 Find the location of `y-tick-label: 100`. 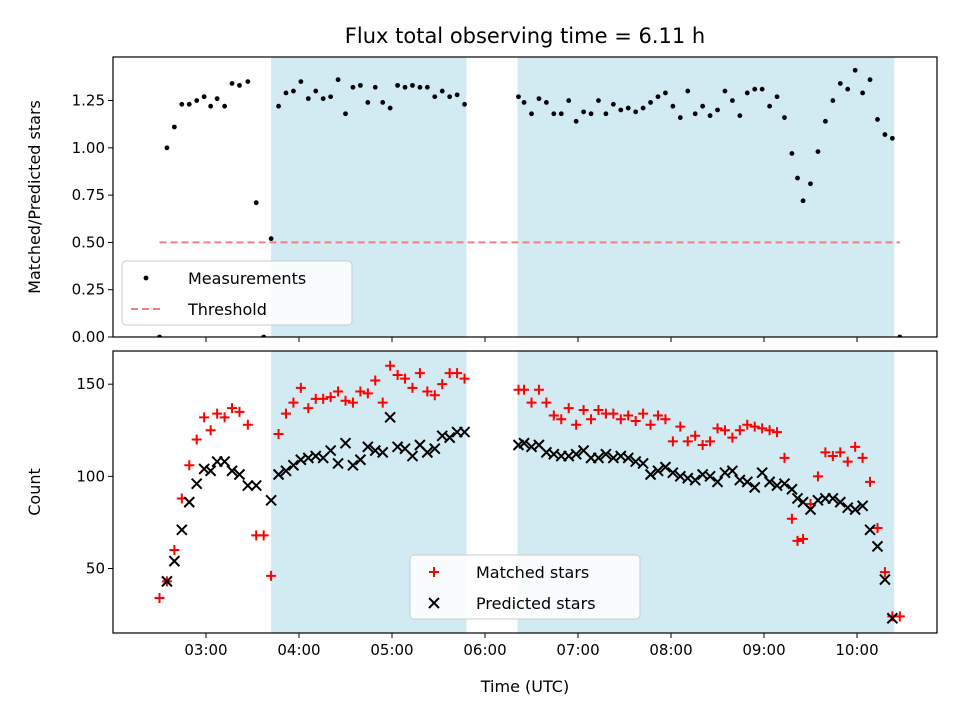

y-tick-label: 100 is located at coordinates (90, 476).